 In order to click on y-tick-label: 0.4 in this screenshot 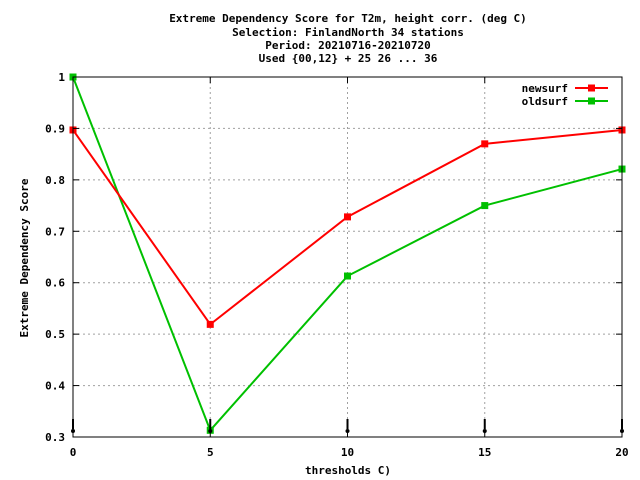, I will do `click(55, 386)`.